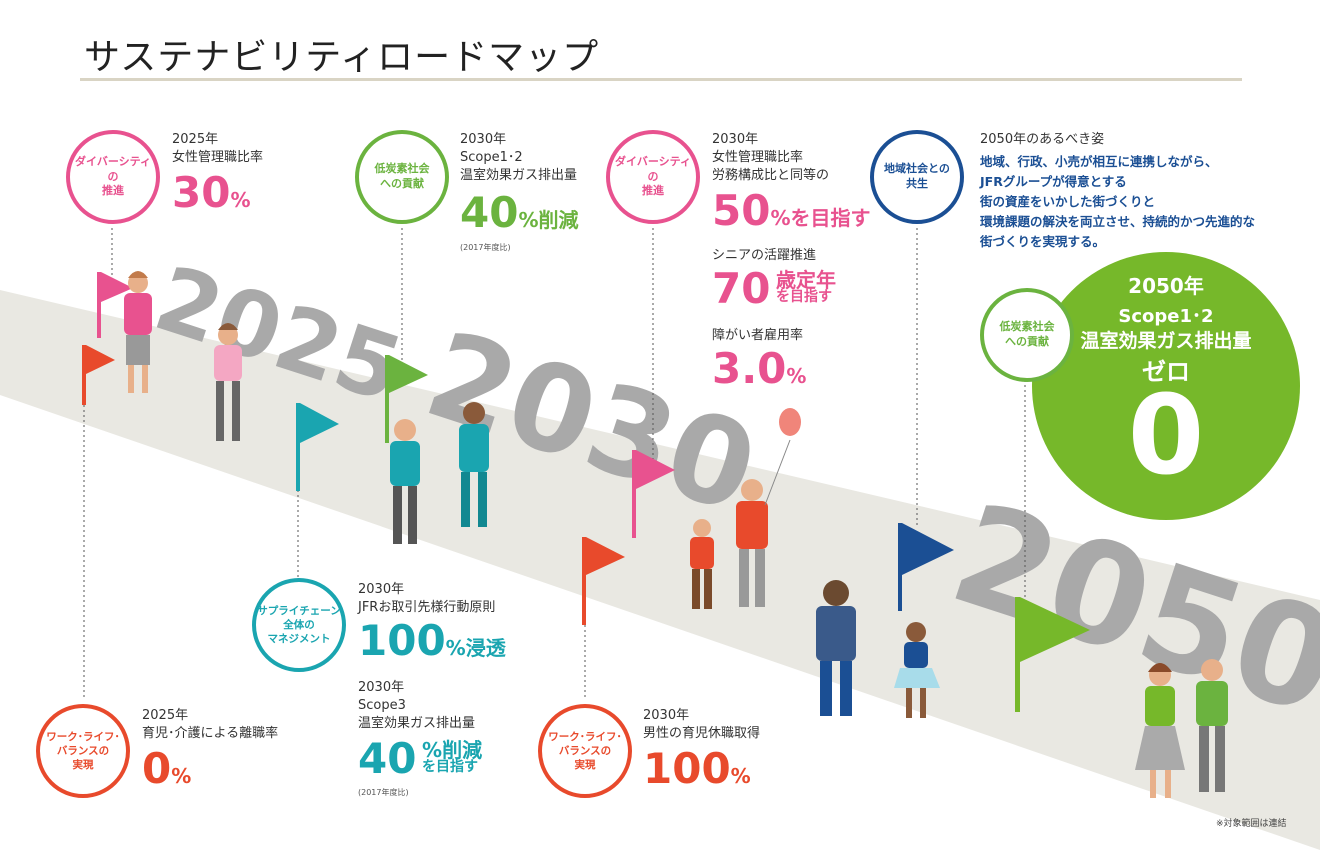 This screenshot has height=850, width=1320. Describe the element at coordinates (741, 210) in the screenshot. I see `diversity-2030-value: 50` at that location.